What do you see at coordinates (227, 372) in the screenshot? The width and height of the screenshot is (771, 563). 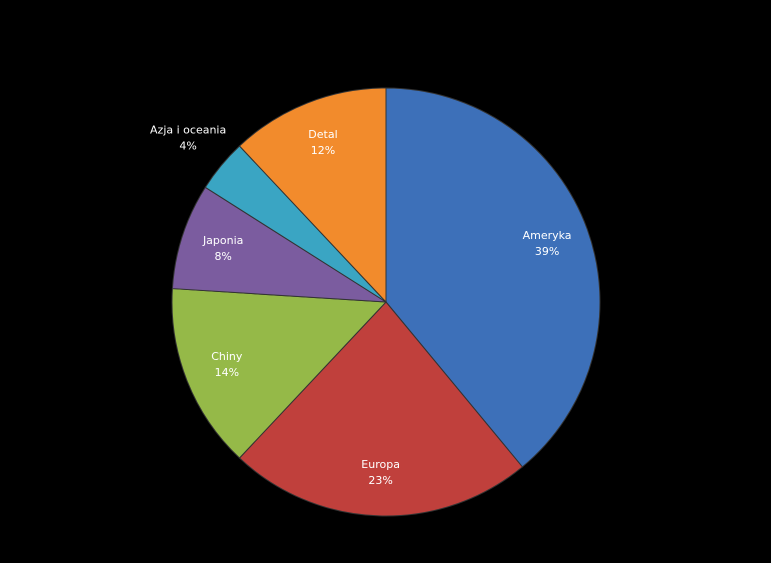 I see `slice-value-label: 14%` at bounding box center [227, 372].